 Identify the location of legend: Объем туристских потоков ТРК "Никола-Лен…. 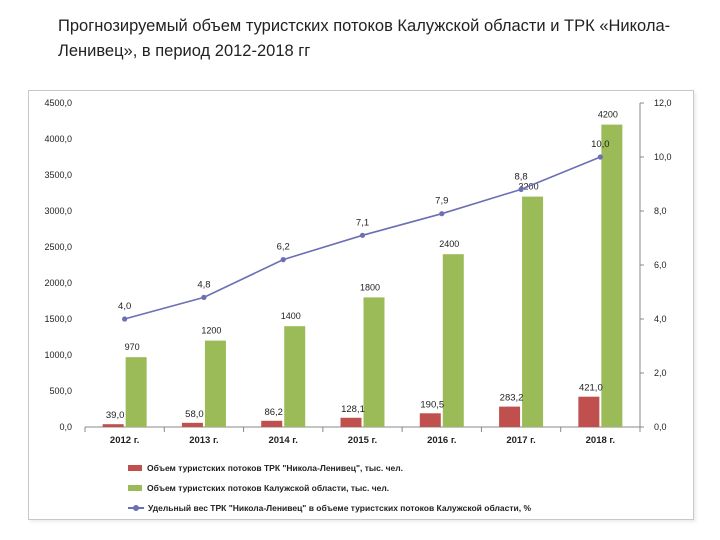
(329, 488).